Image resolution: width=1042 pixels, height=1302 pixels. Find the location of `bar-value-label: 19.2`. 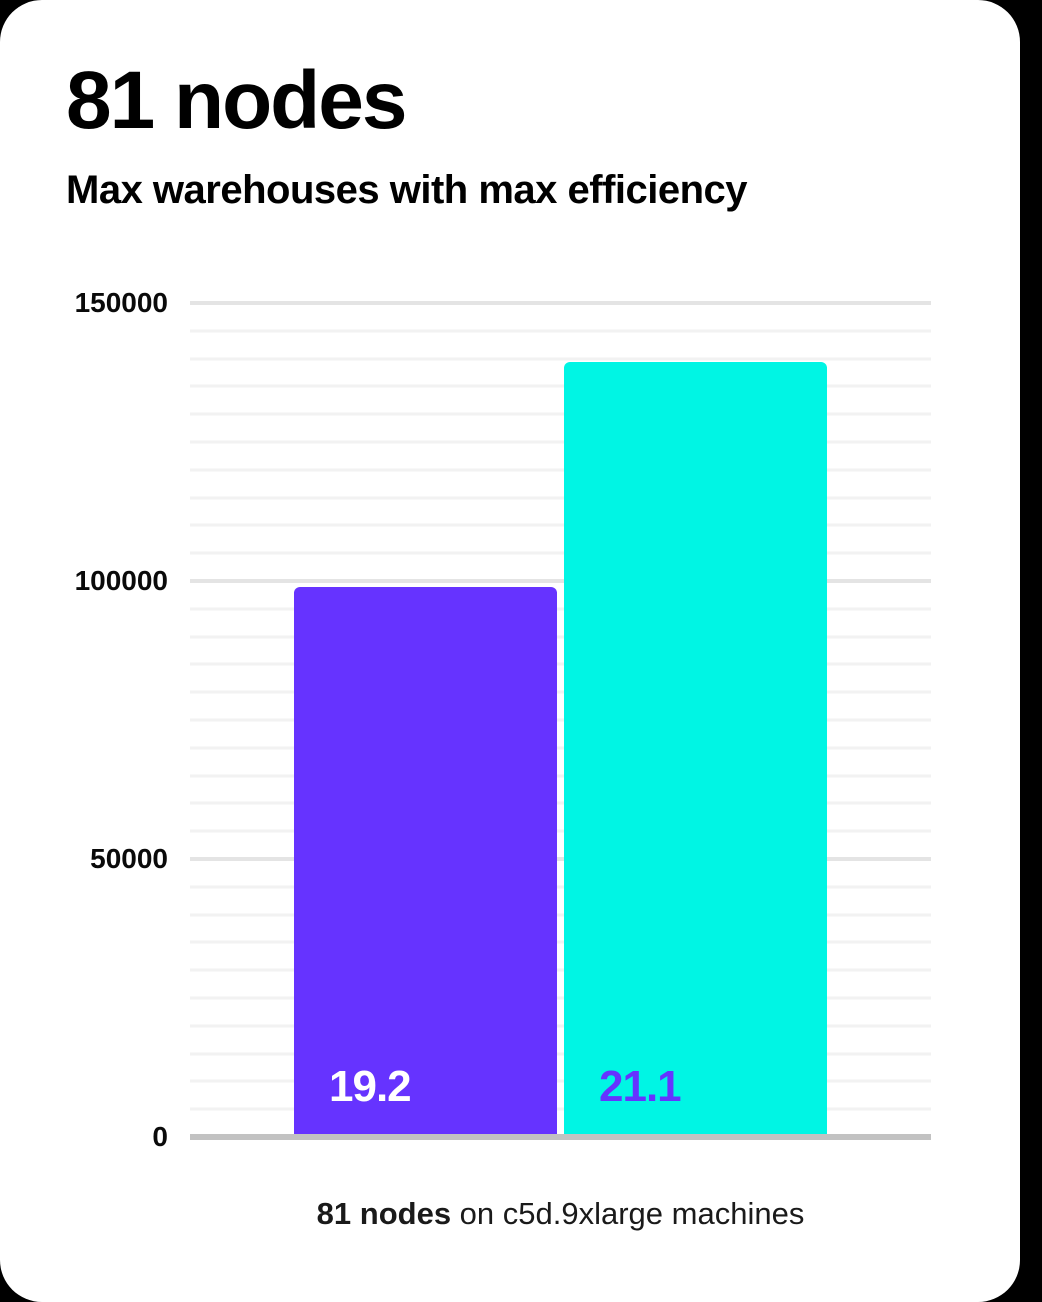

bar-value-label: 19.2 is located at coordinates (370, 1086).